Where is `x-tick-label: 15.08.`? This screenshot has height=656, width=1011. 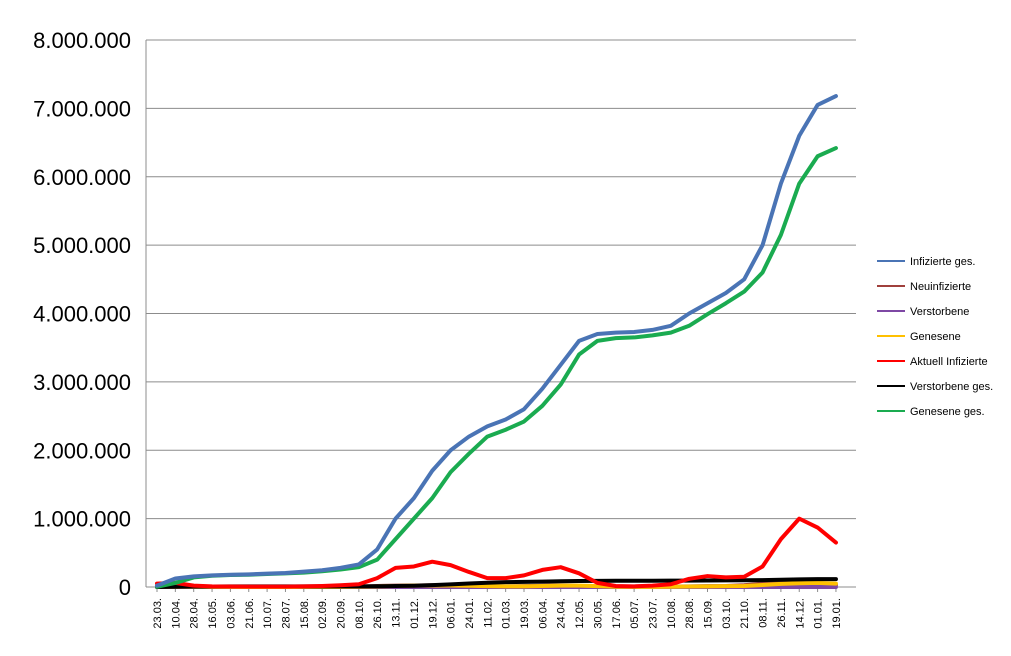 x-tick-label: 15.08. is located at coordinates (305, 613).